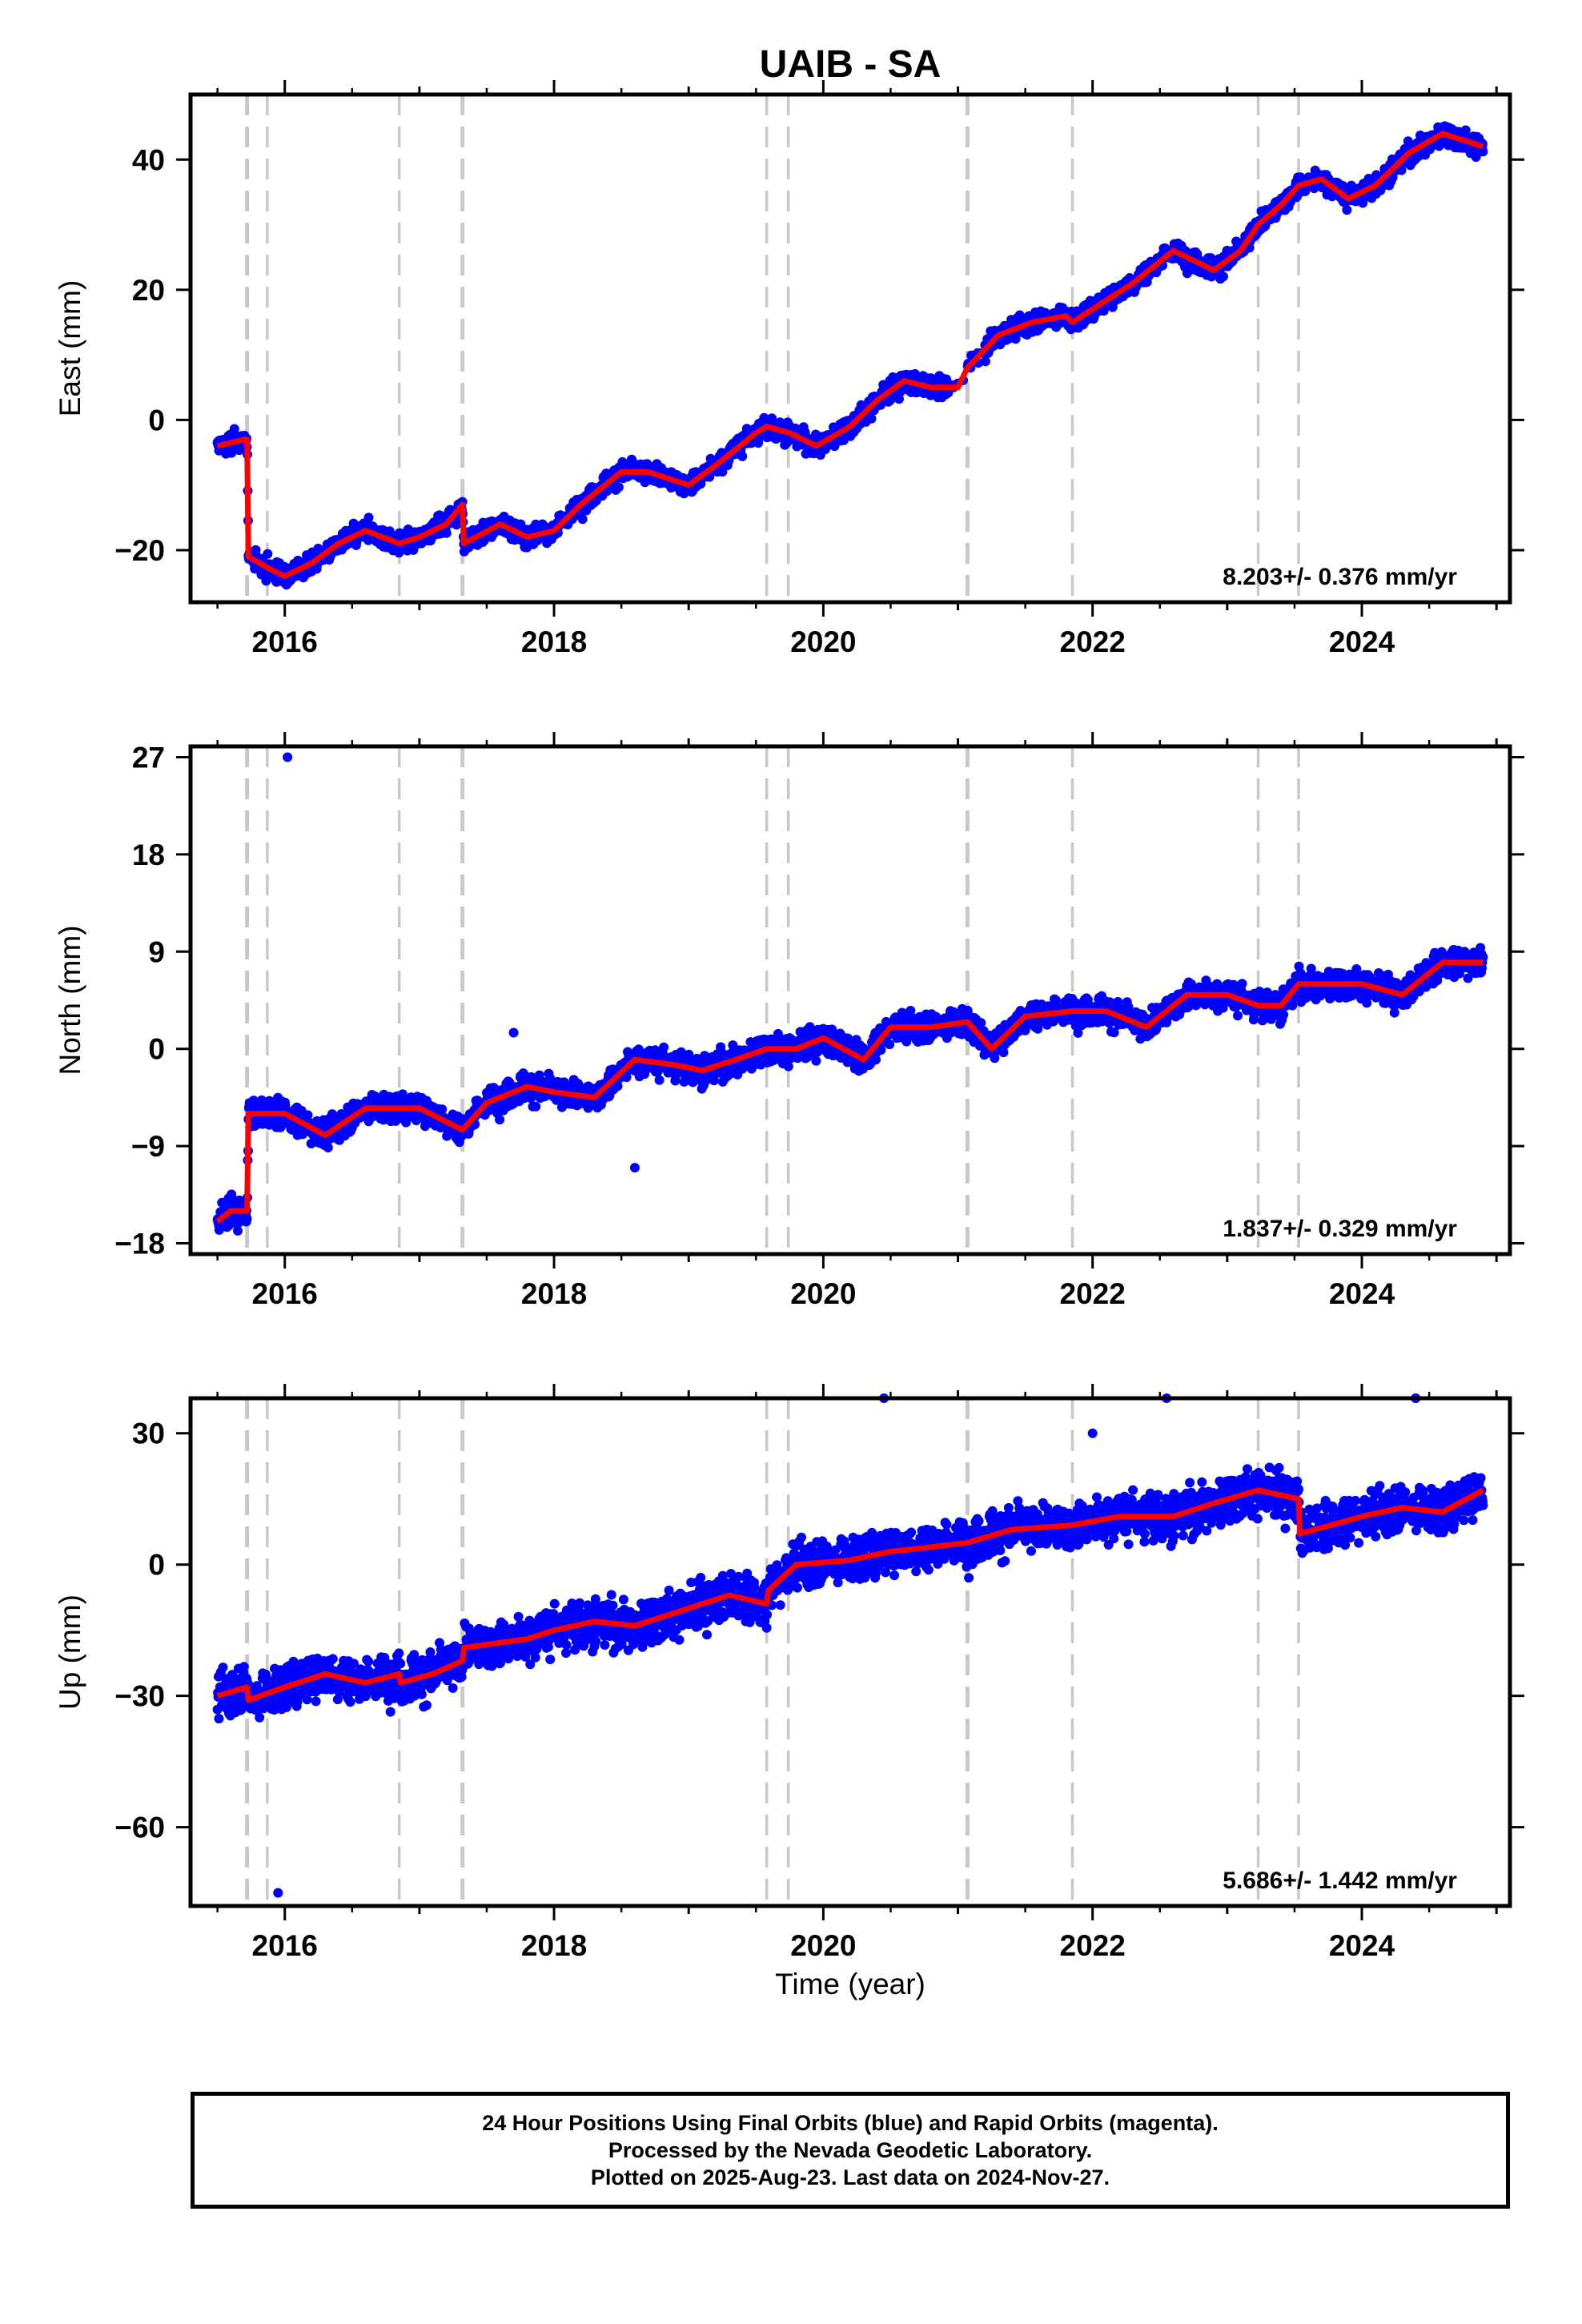 The image size is (1582, 2324). What do you see at coordinates (139, 550) in the screenshot?
I see `y-tick-label: −20` at bounding box center [139, 550].